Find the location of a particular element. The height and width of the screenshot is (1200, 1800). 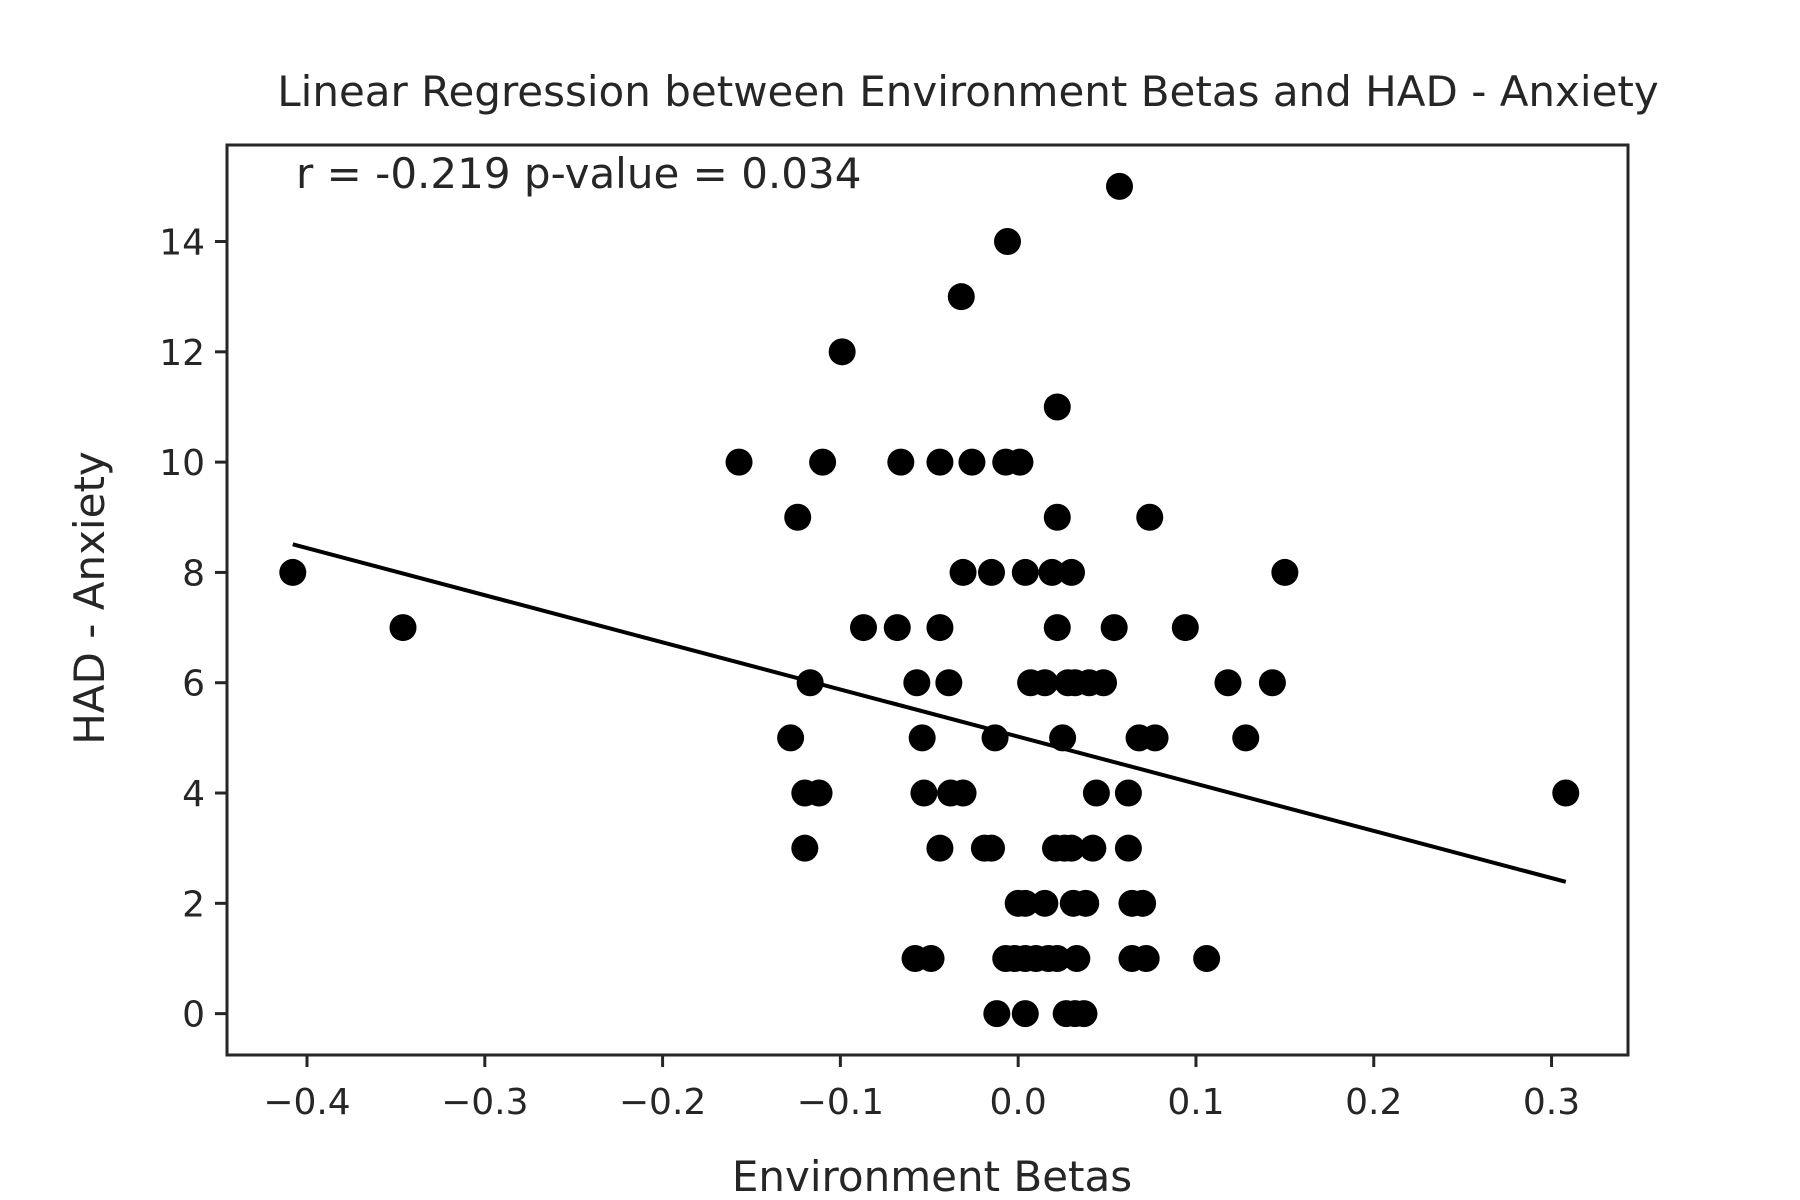

x-tick-label: 0.2 is located at coordinates (1373, 1102).